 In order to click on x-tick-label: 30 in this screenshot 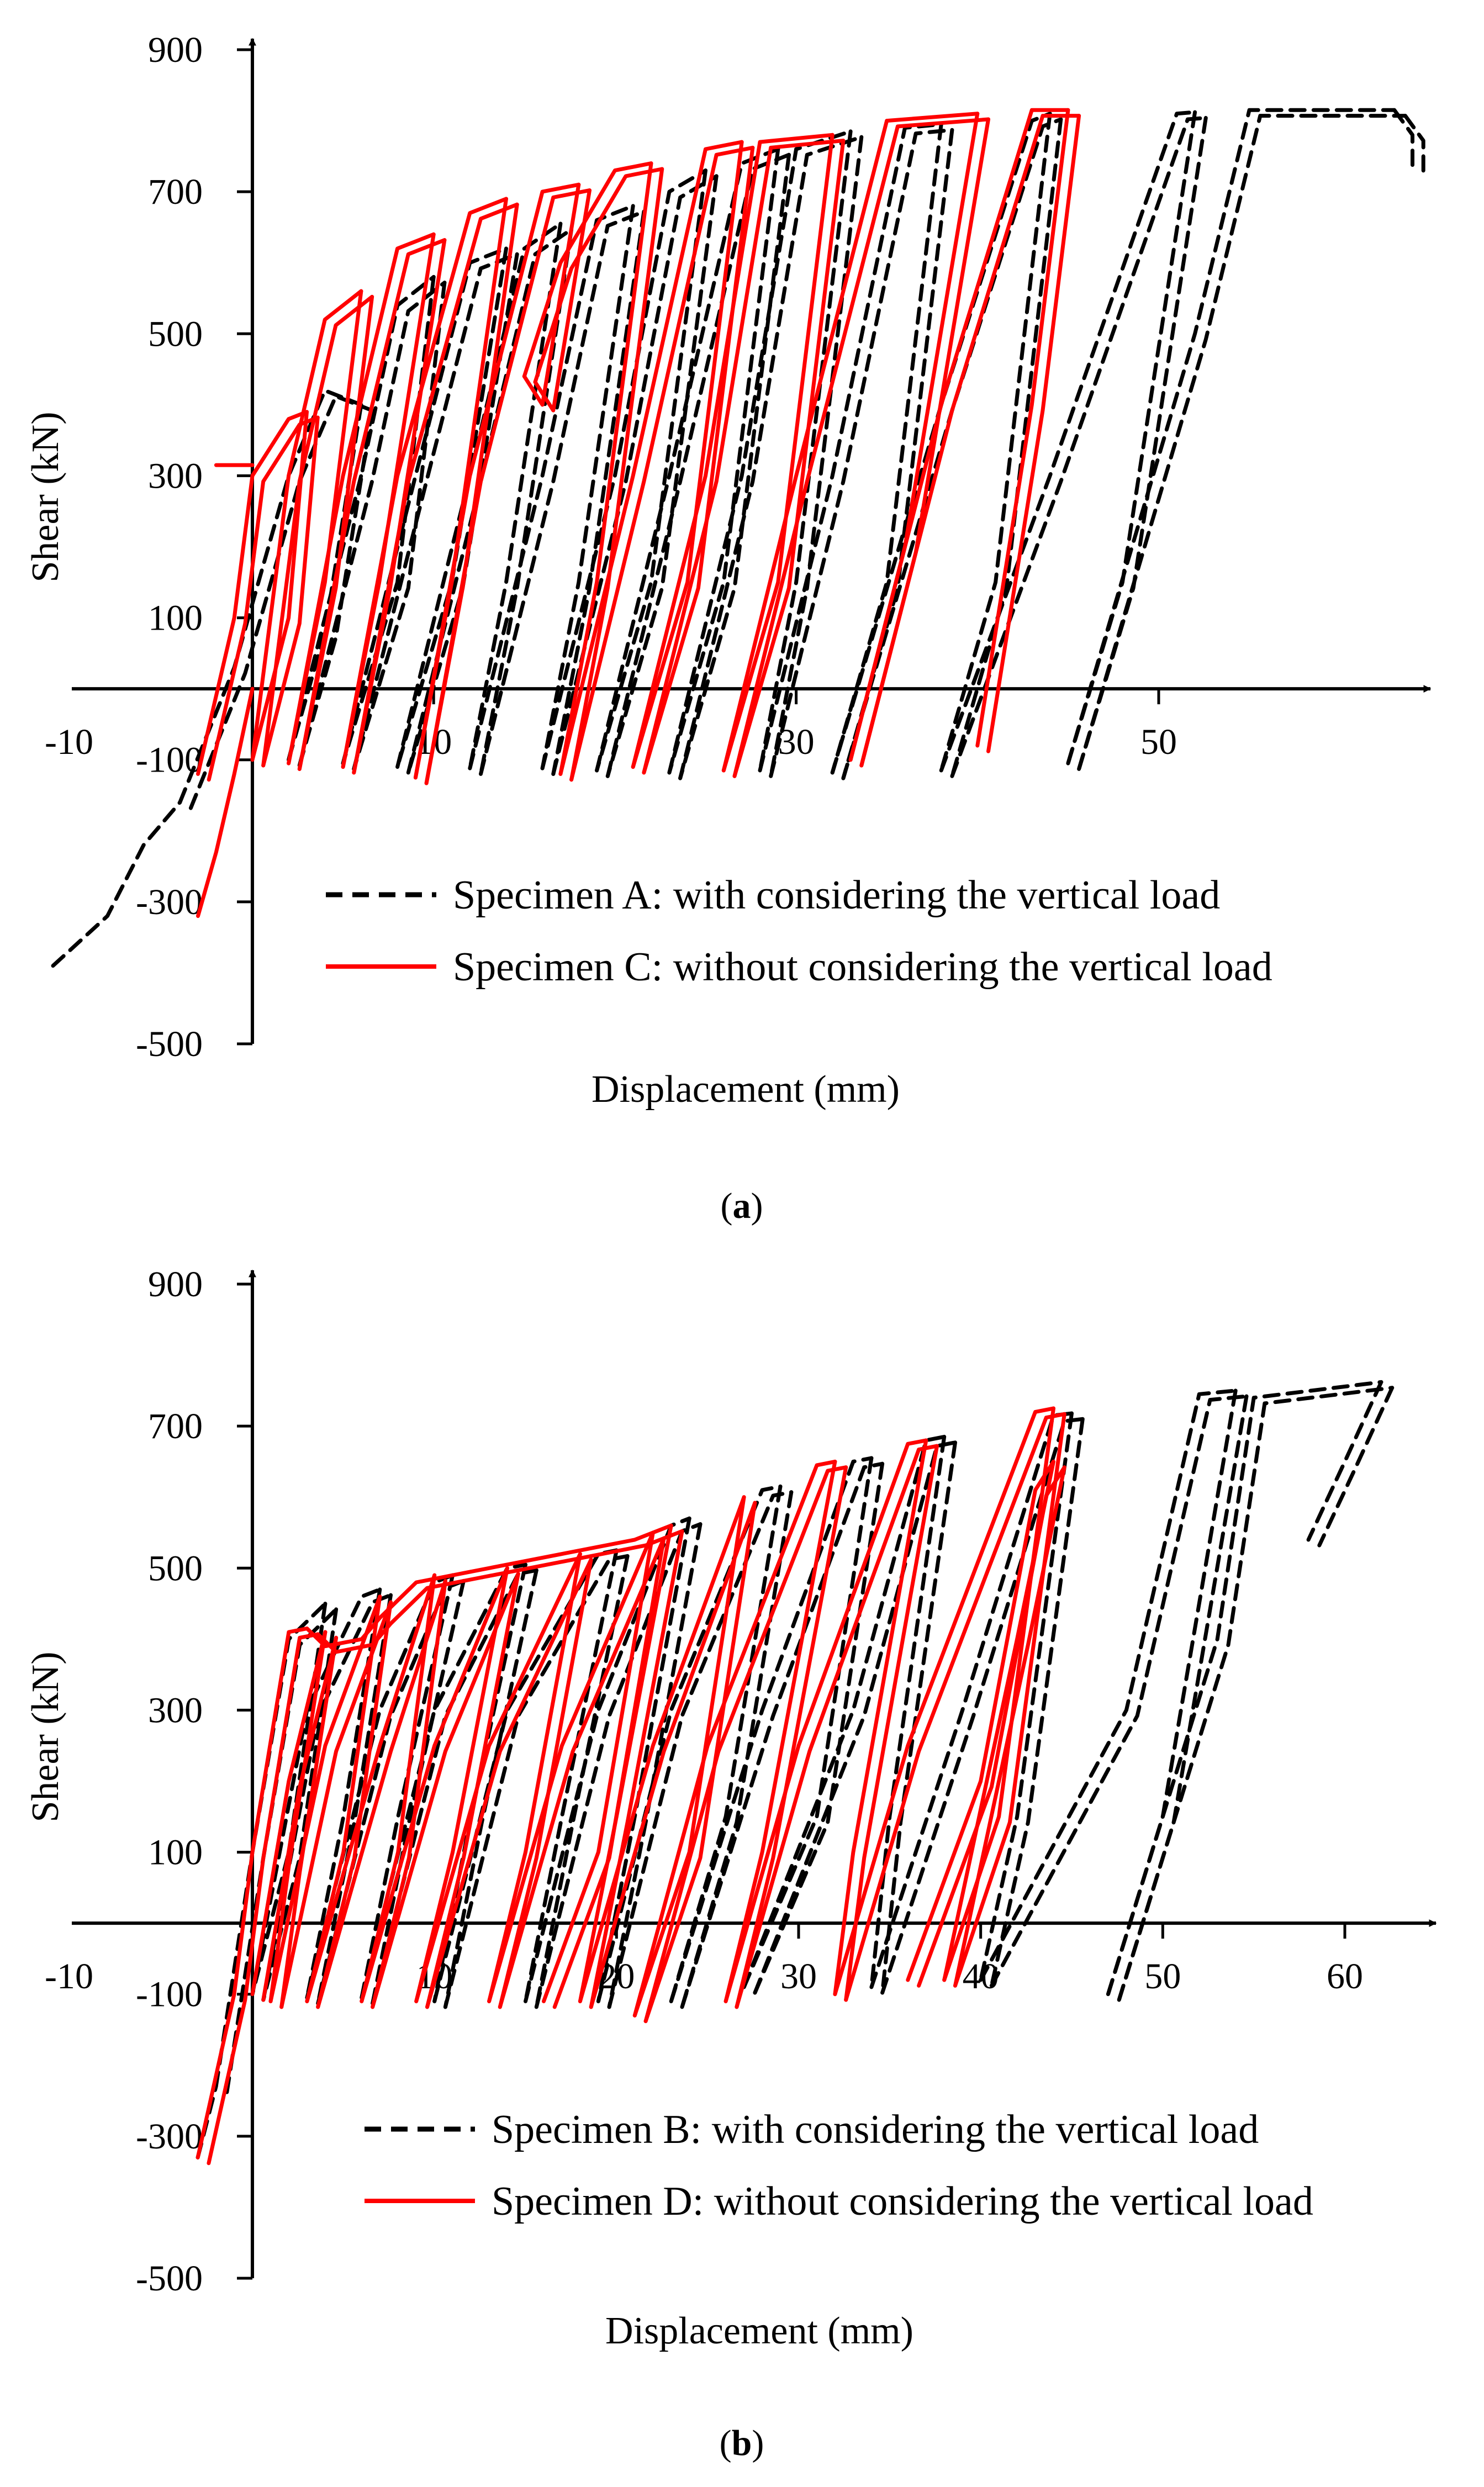, I will do `click(799, 1977)`.